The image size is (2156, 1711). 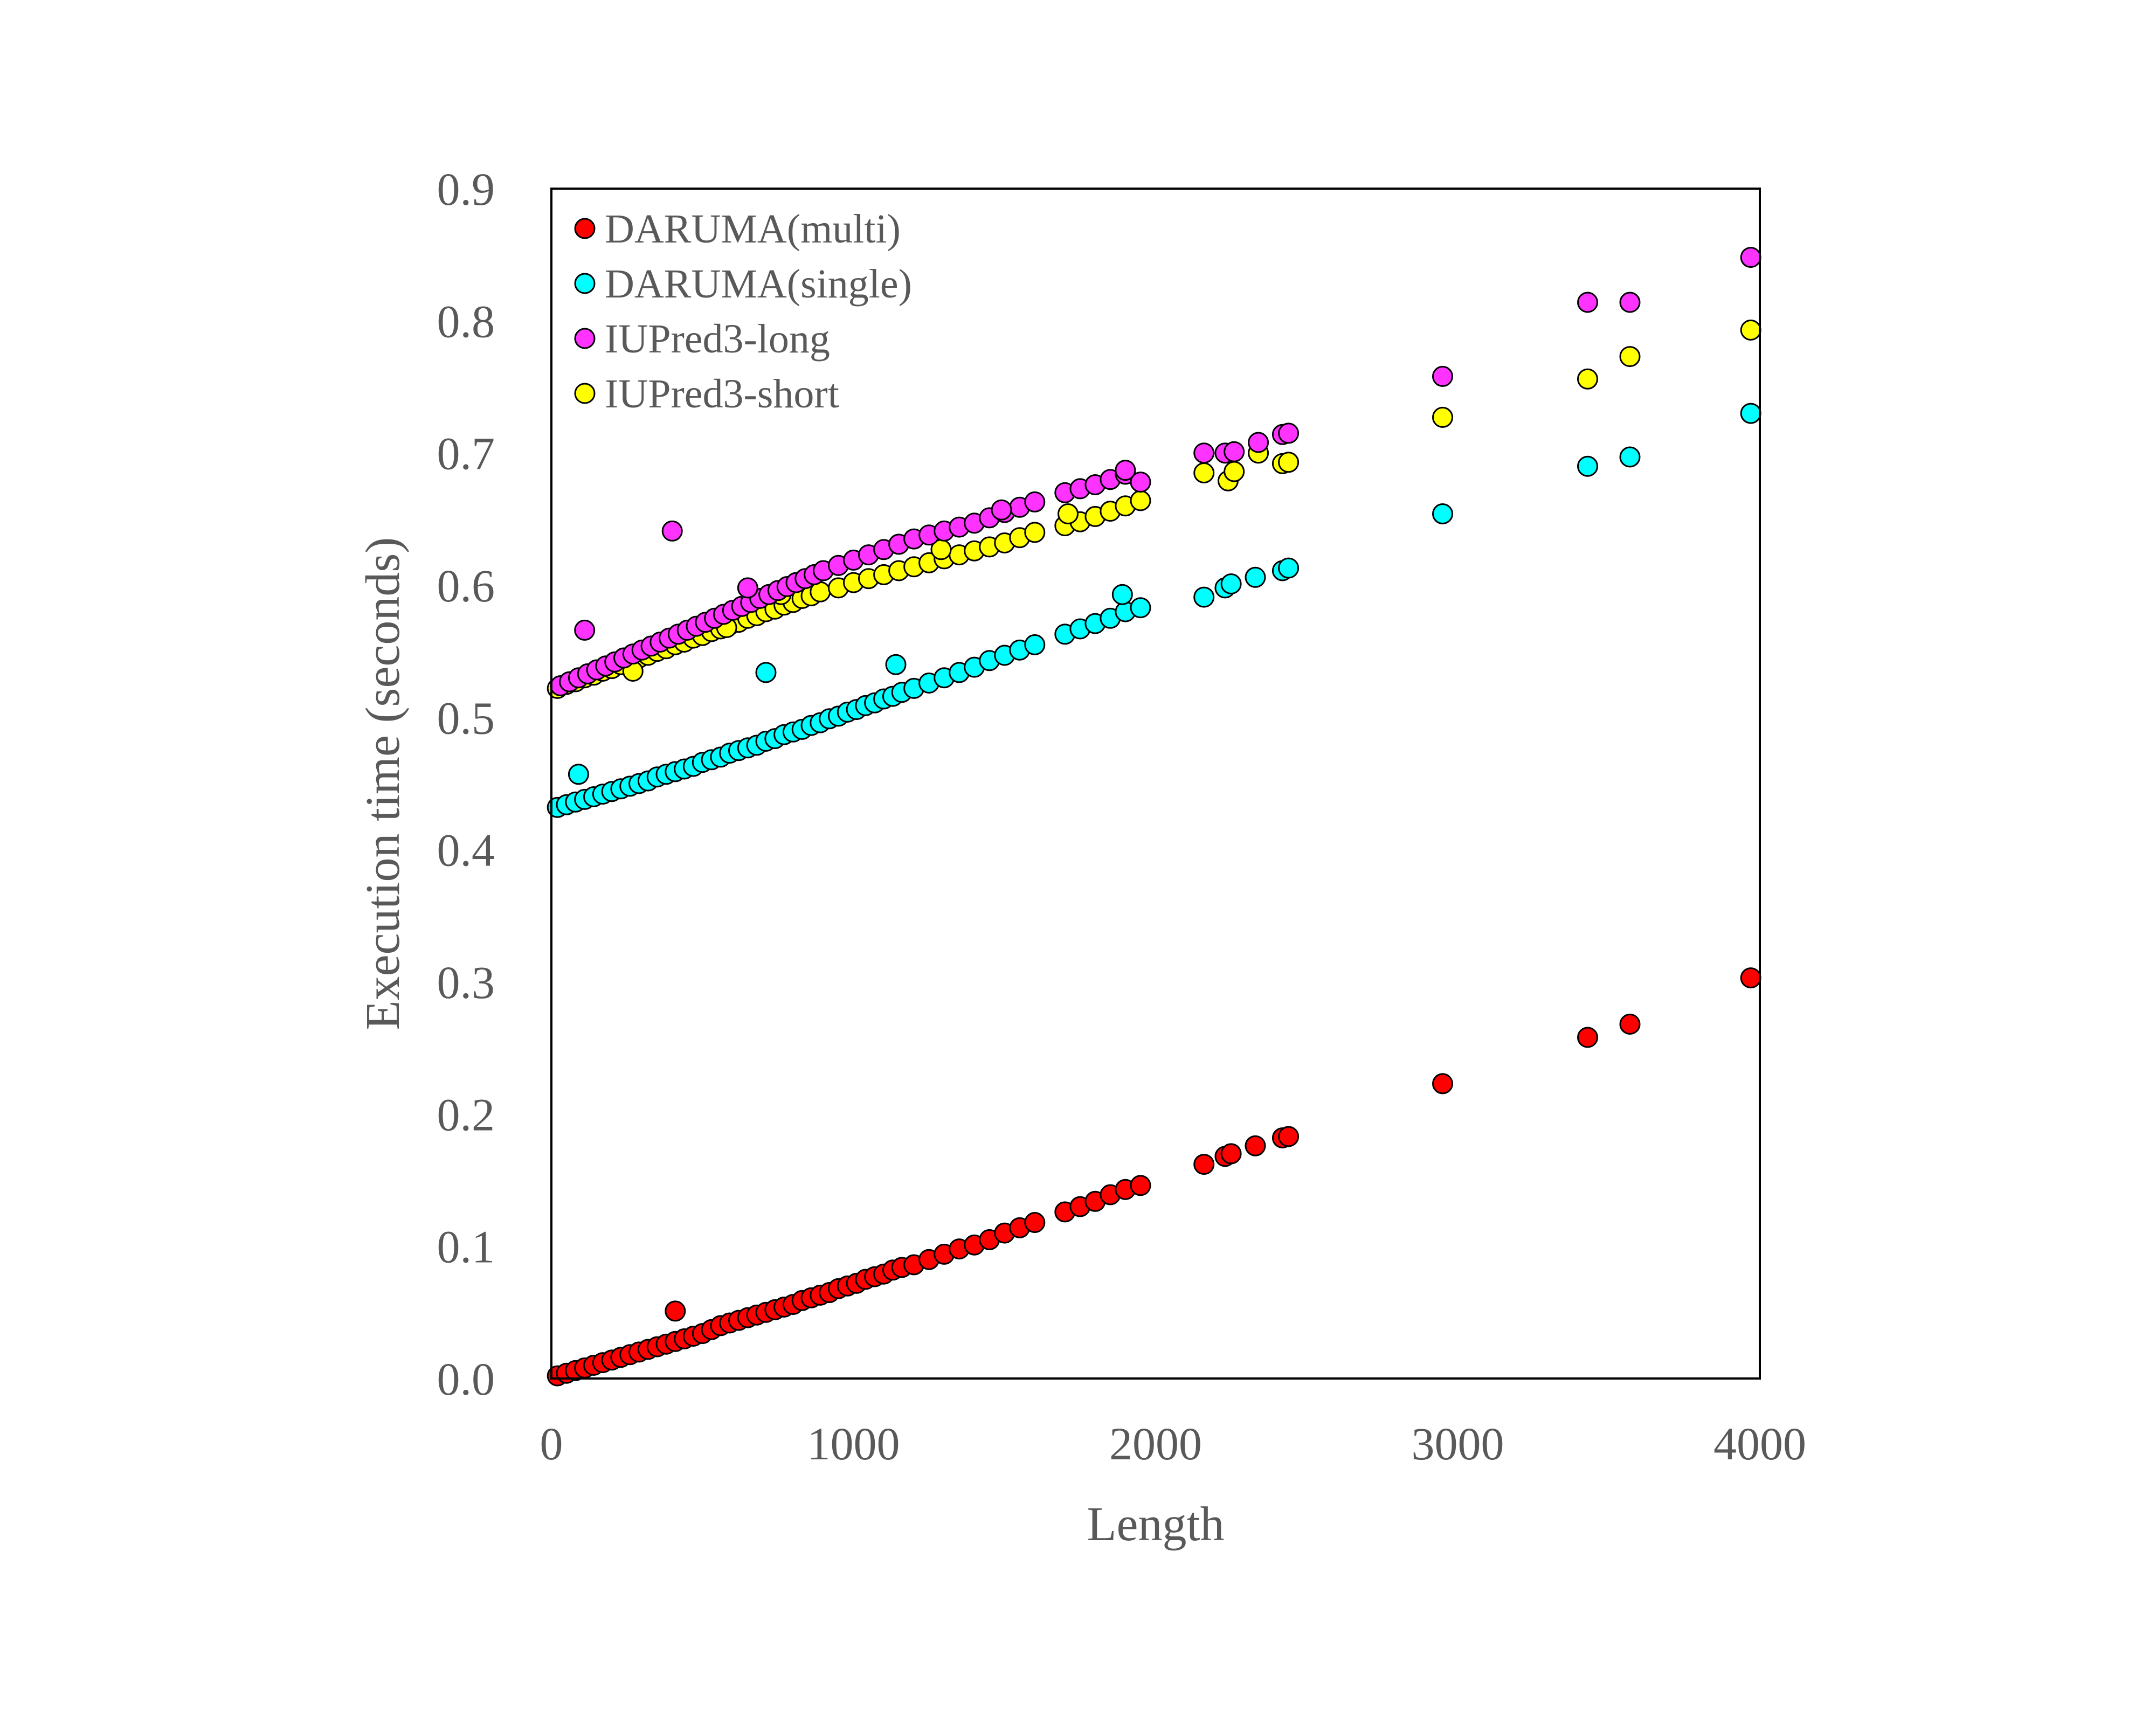 I want to click on y-tick-label: 0.5, so click(x=466, y=718).